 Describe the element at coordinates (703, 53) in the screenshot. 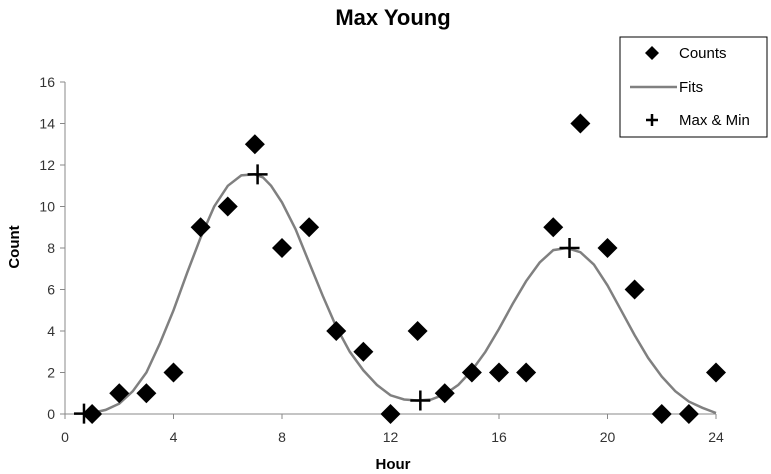

I see `legend-label-counts: Counts` at that location.